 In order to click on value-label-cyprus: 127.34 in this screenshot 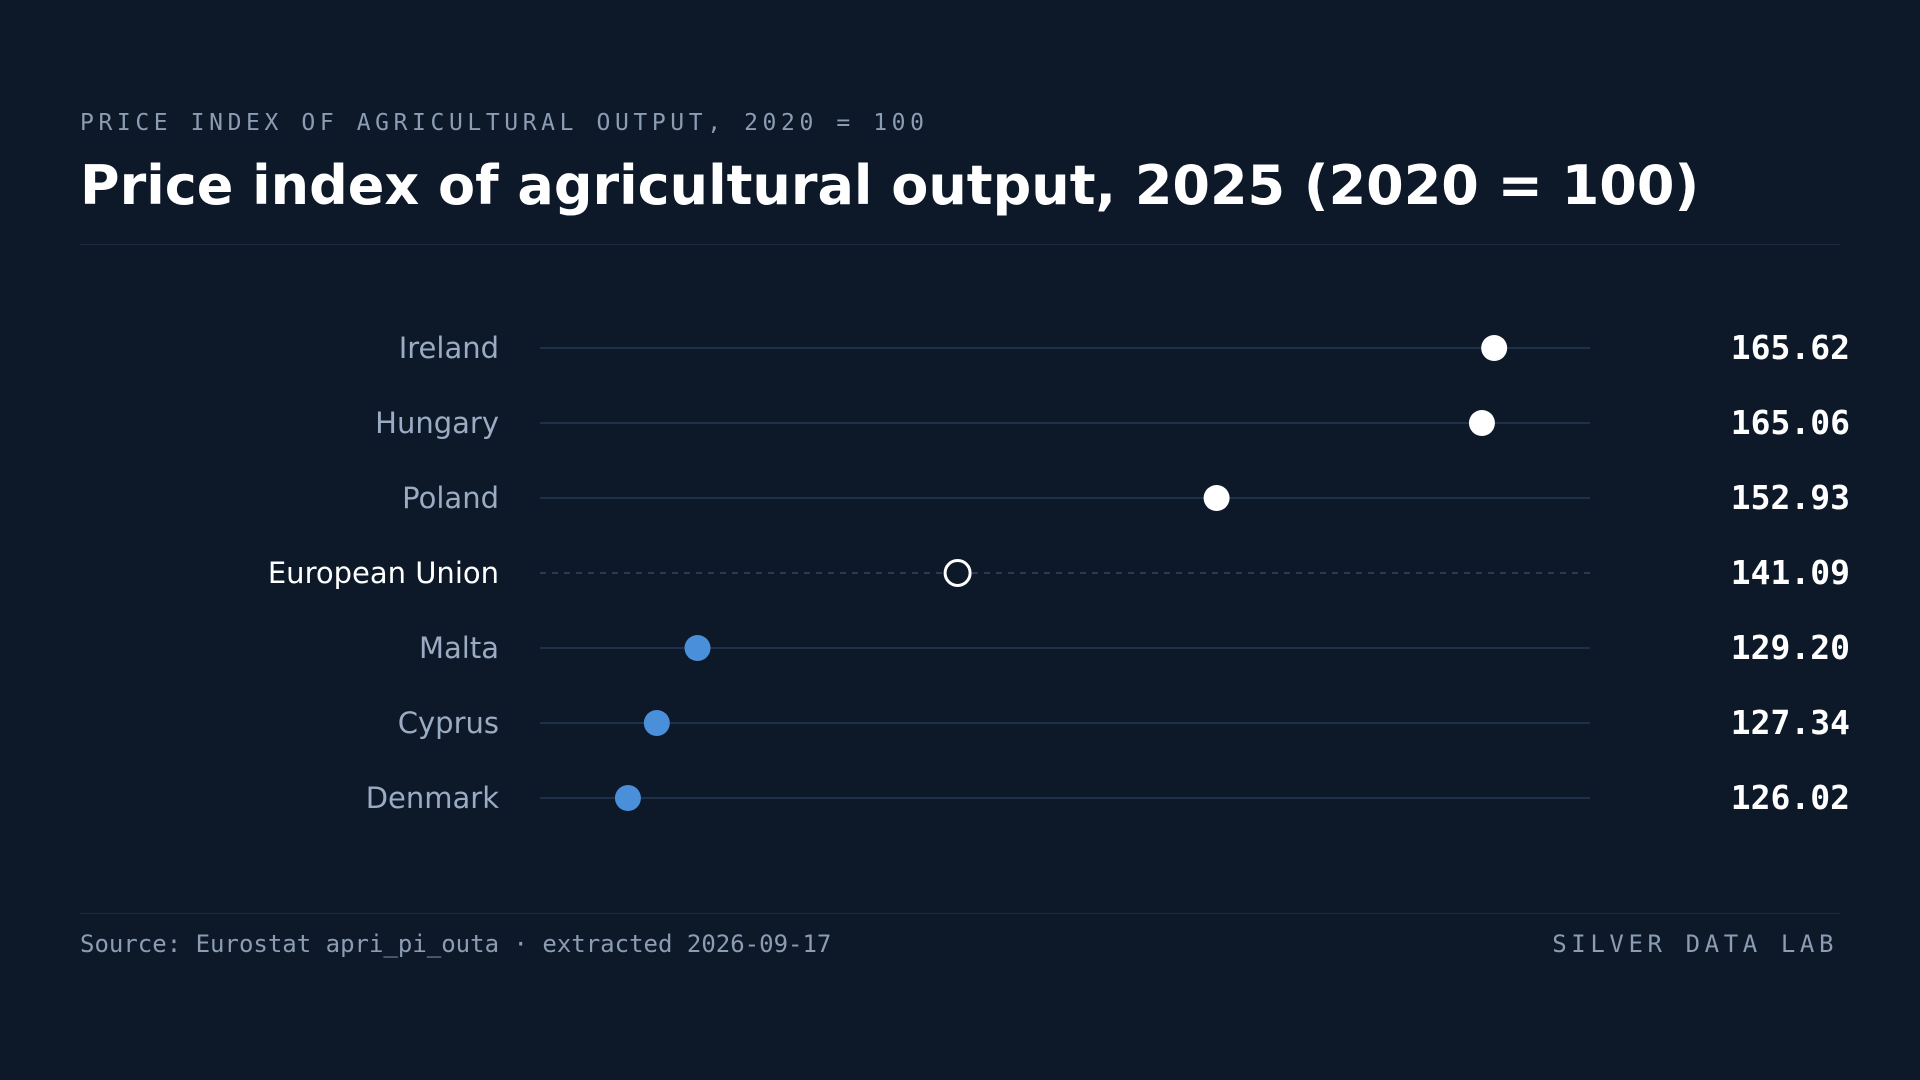, I will do `click(1790, 722)`.